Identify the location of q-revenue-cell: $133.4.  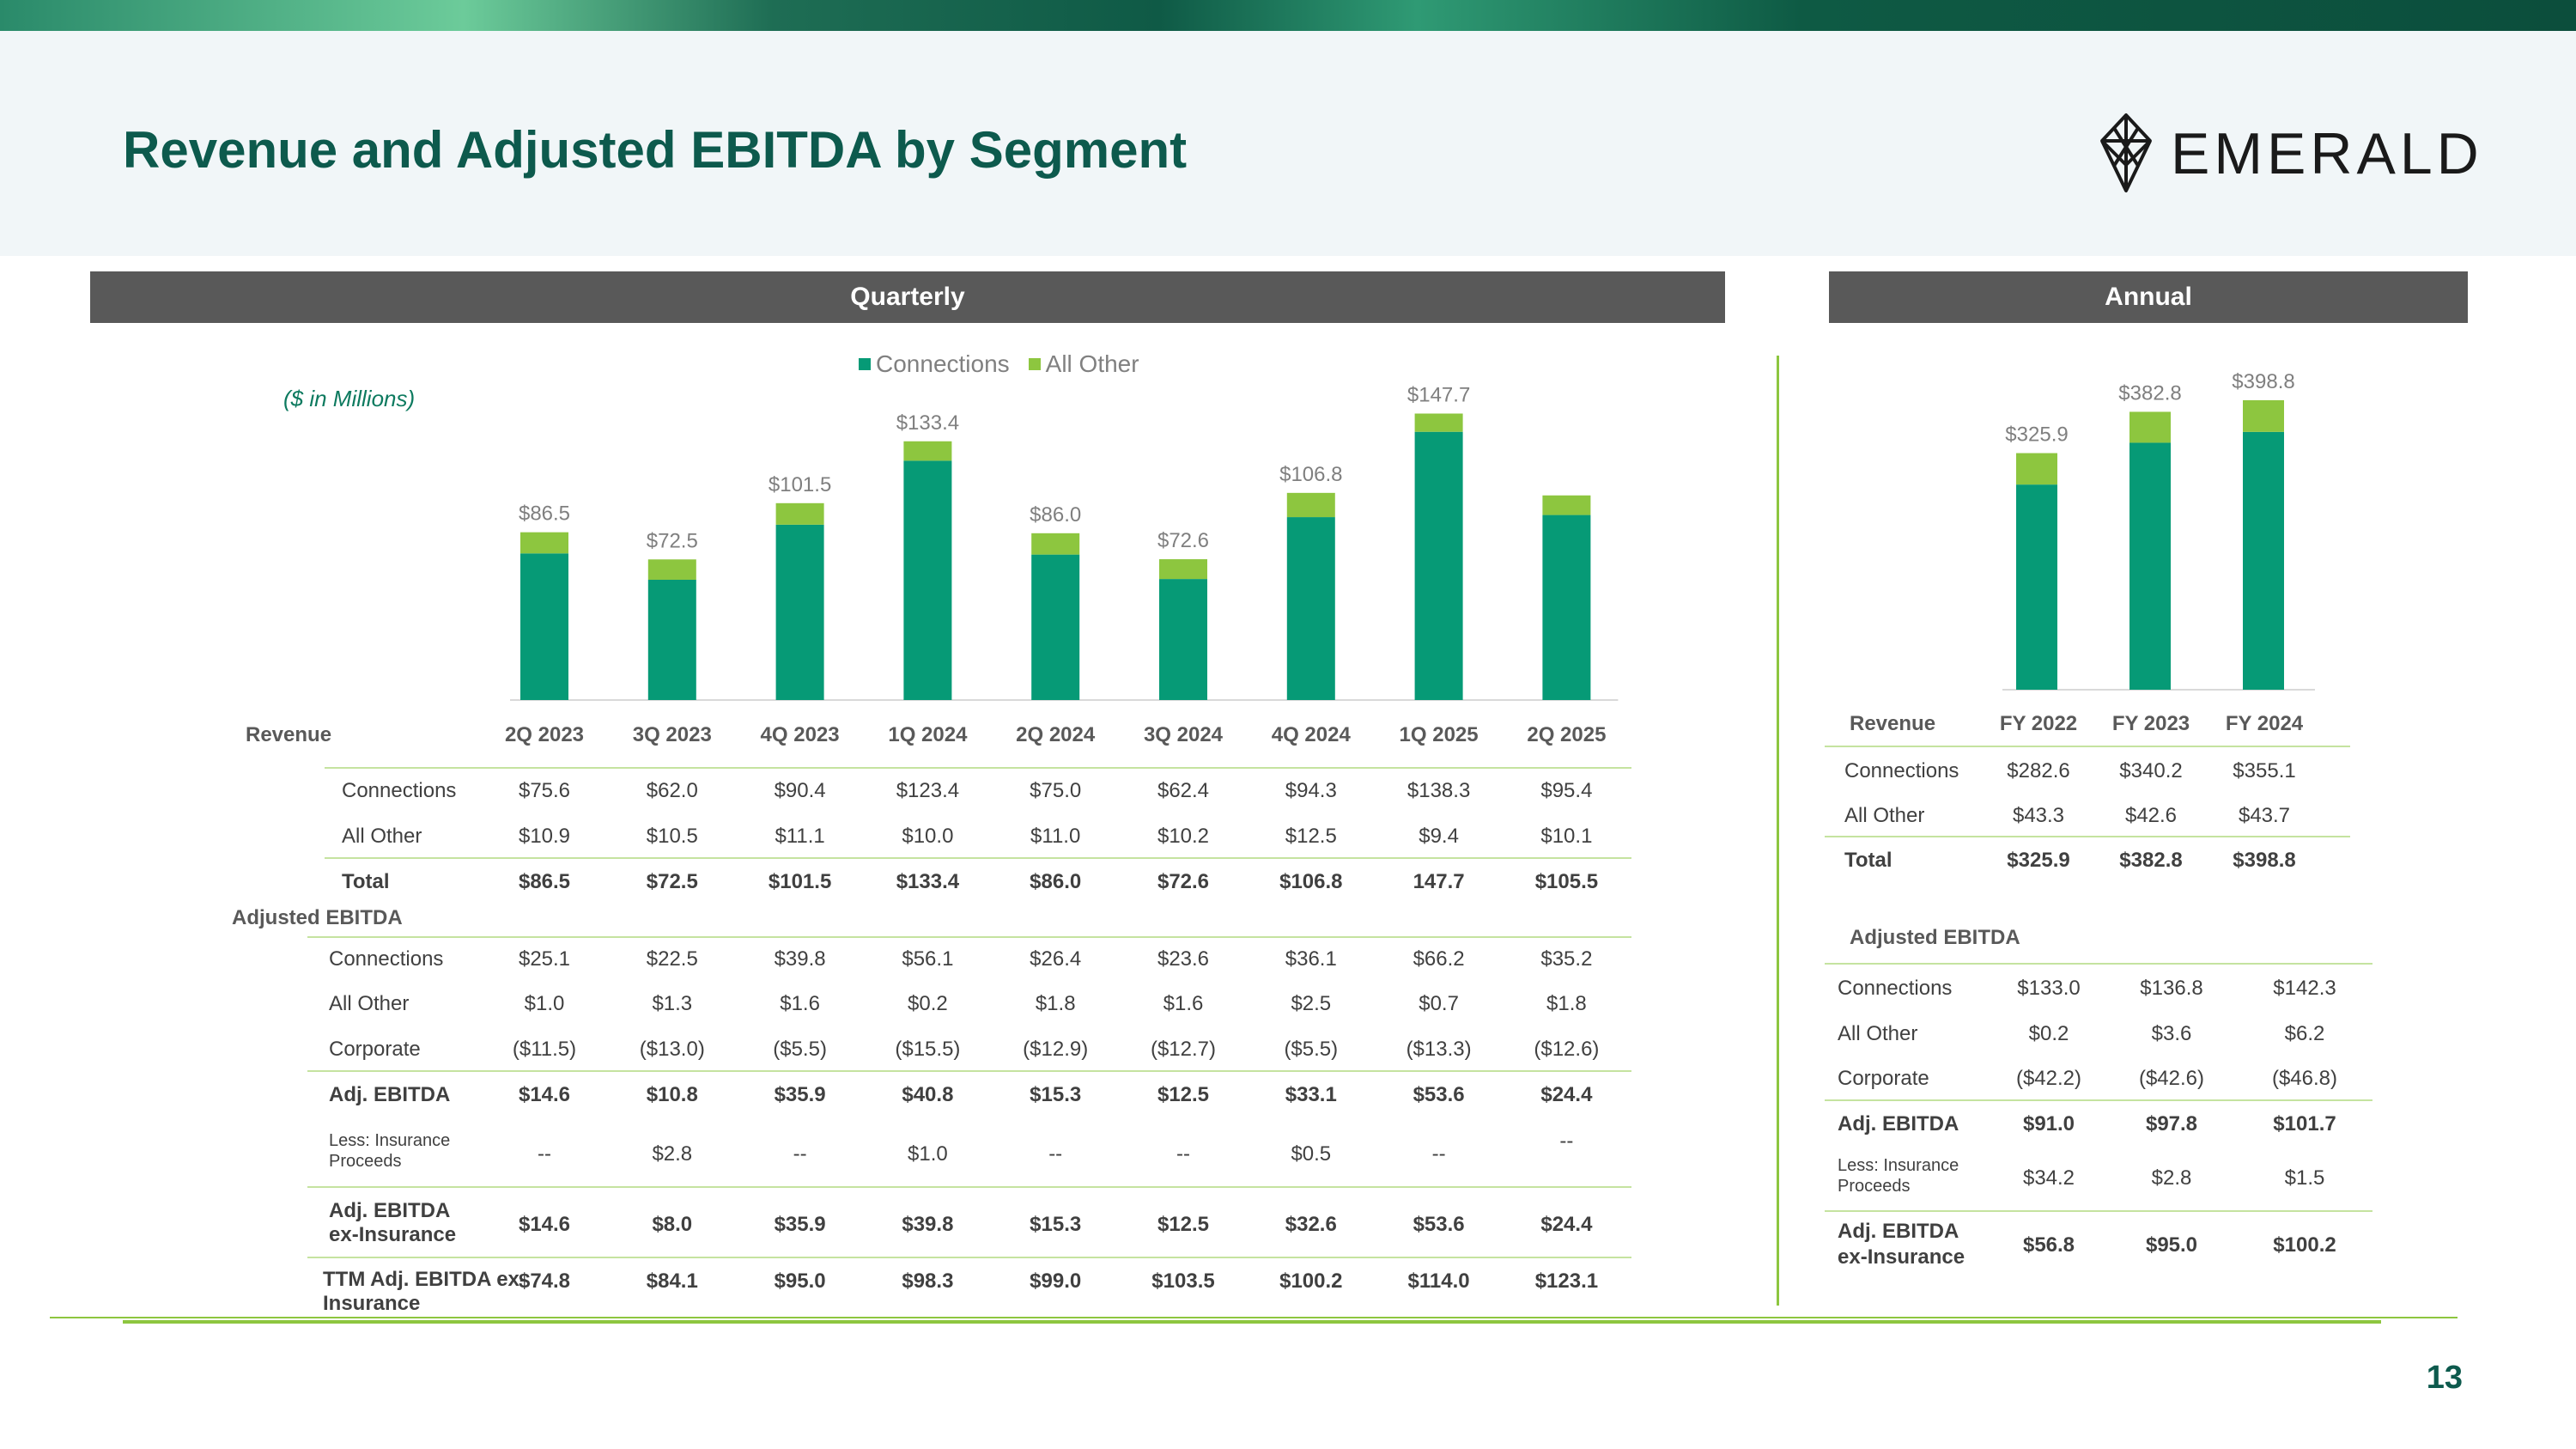
(928, 881).